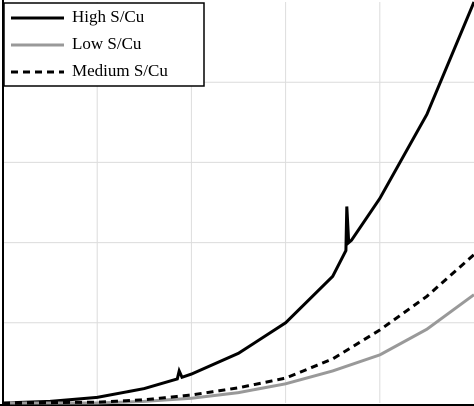 The height and width of the screenshot is (406, 474). Describe the element at coordinates (108, 16) in the screenshot. I see `legend-label: High S/Cu` at that location.